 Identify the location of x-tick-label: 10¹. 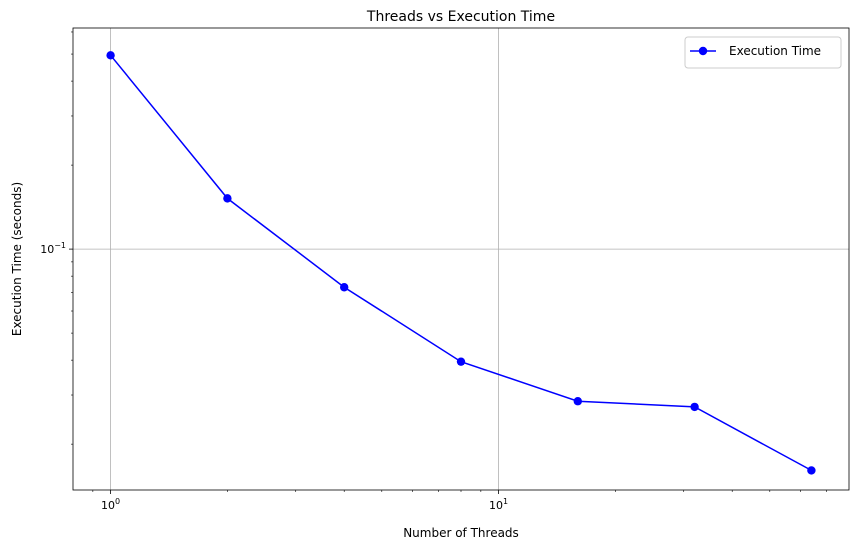
(498, 504).